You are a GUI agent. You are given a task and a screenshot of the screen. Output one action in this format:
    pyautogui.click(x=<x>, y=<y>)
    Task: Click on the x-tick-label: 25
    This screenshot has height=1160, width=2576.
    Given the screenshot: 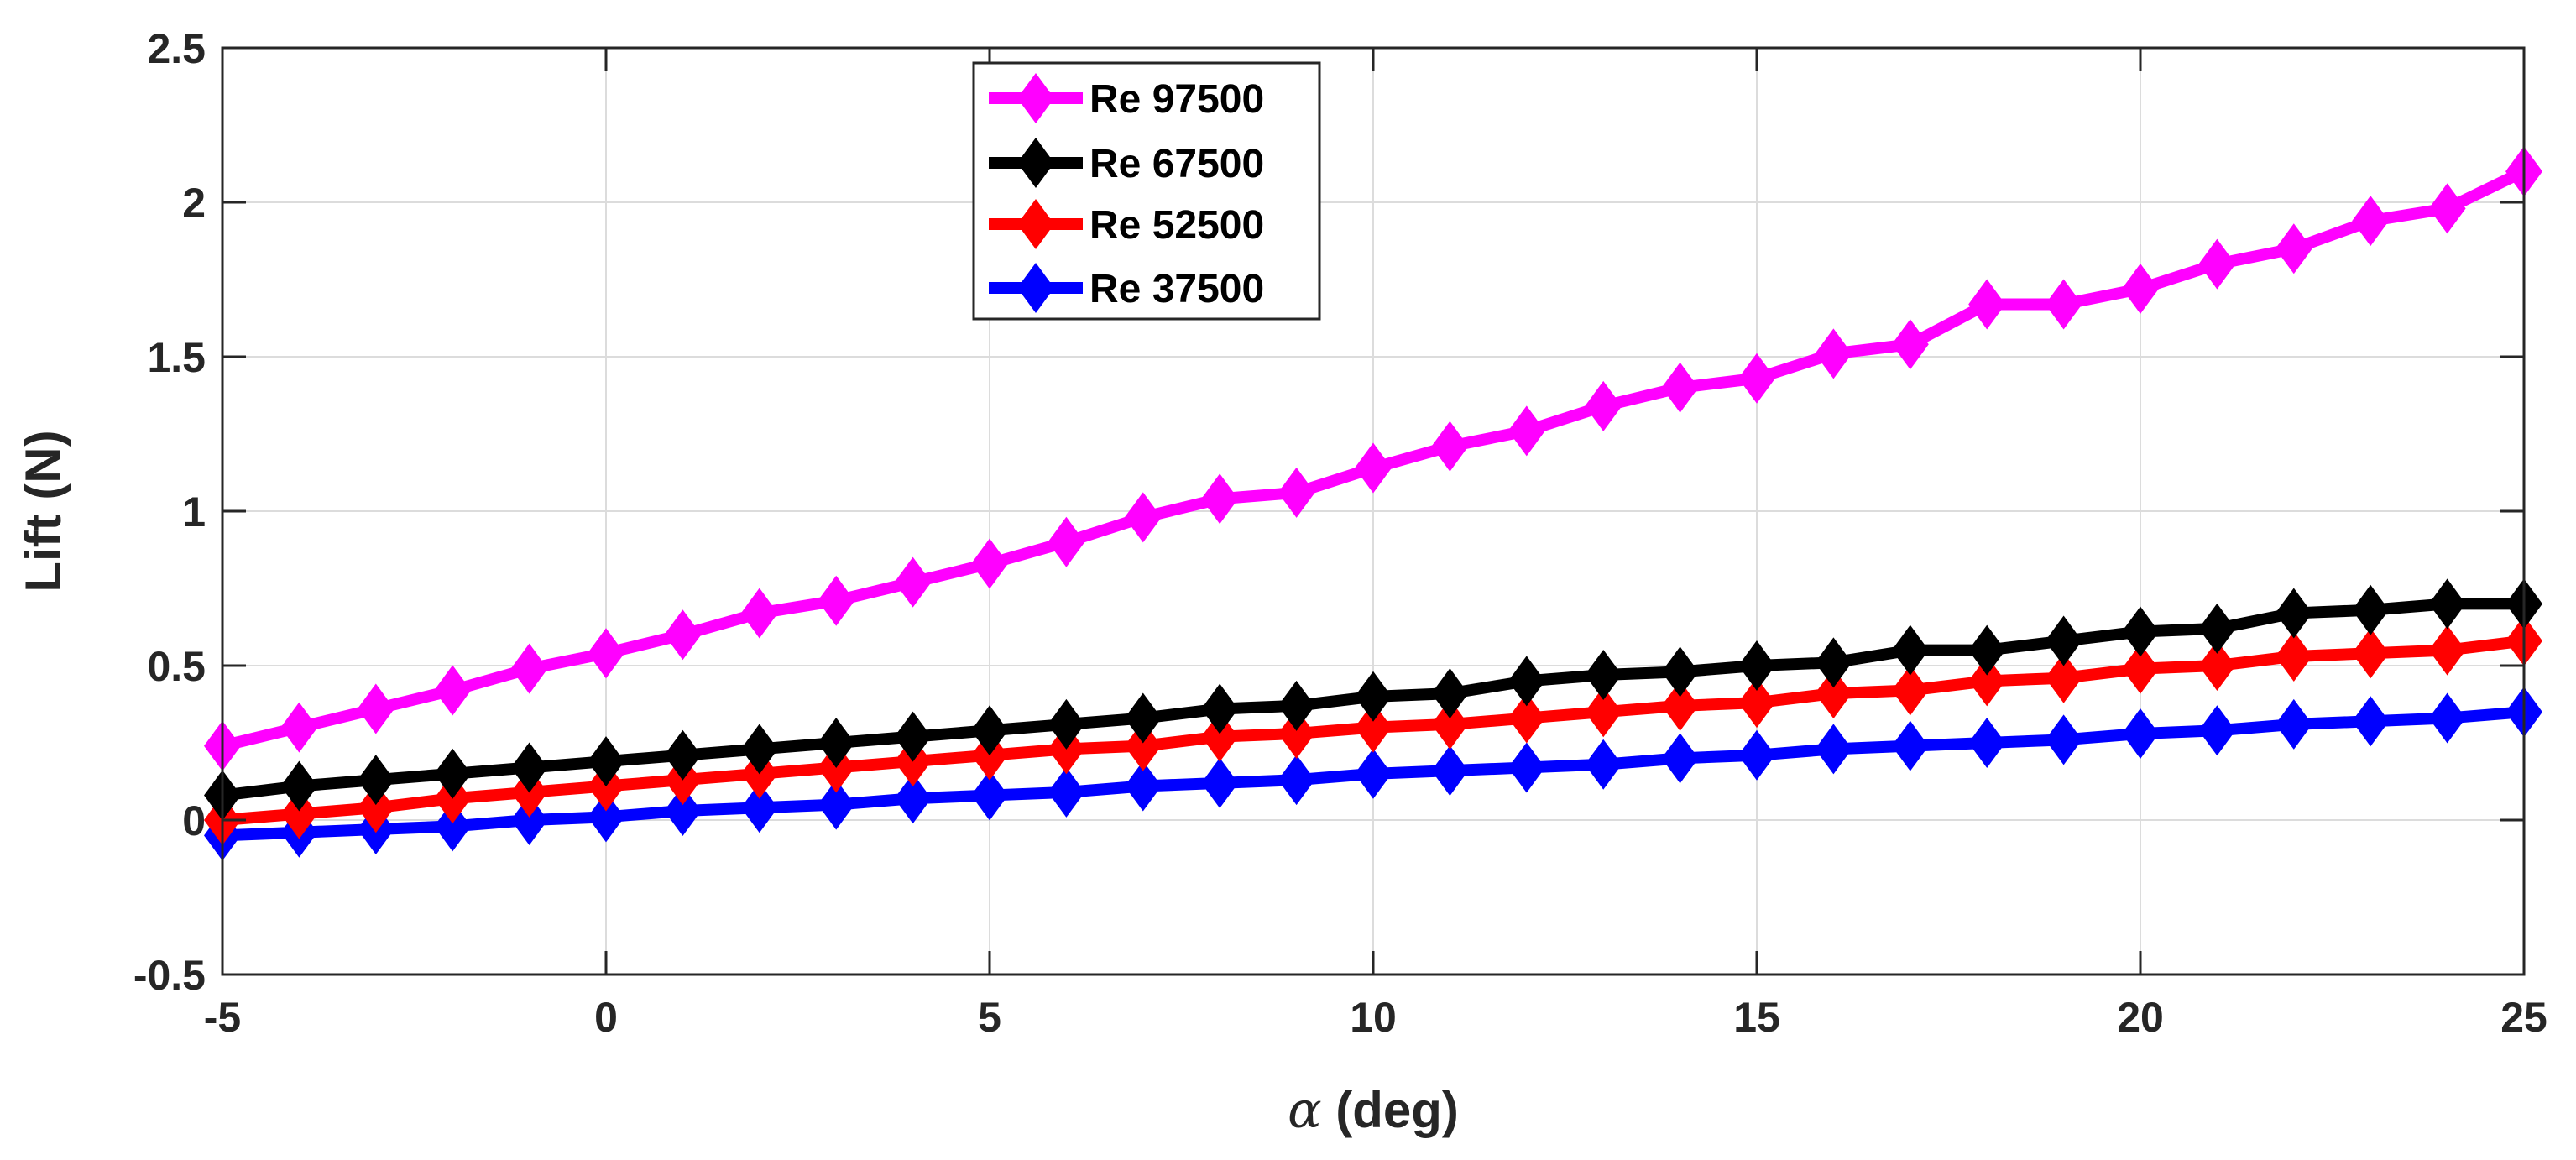 What is the action you would take?
    pyautogui.click(x=2523, y=1017)
    